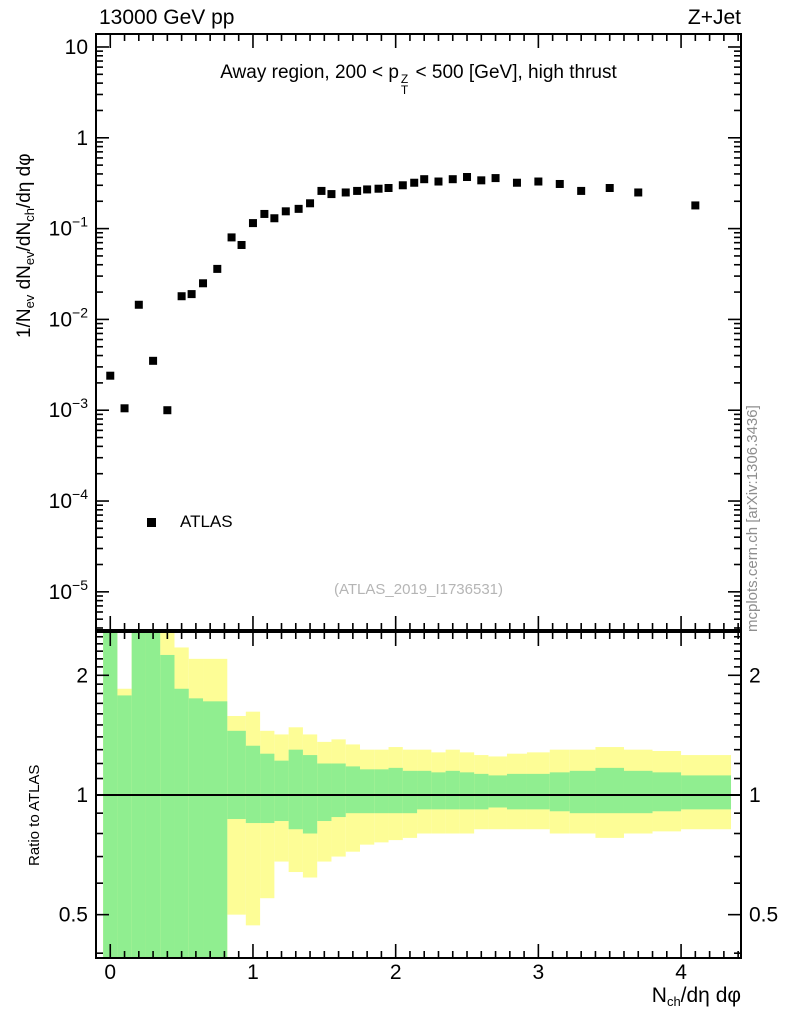  I want to click on legend: ATLAS, so click(190, 522).